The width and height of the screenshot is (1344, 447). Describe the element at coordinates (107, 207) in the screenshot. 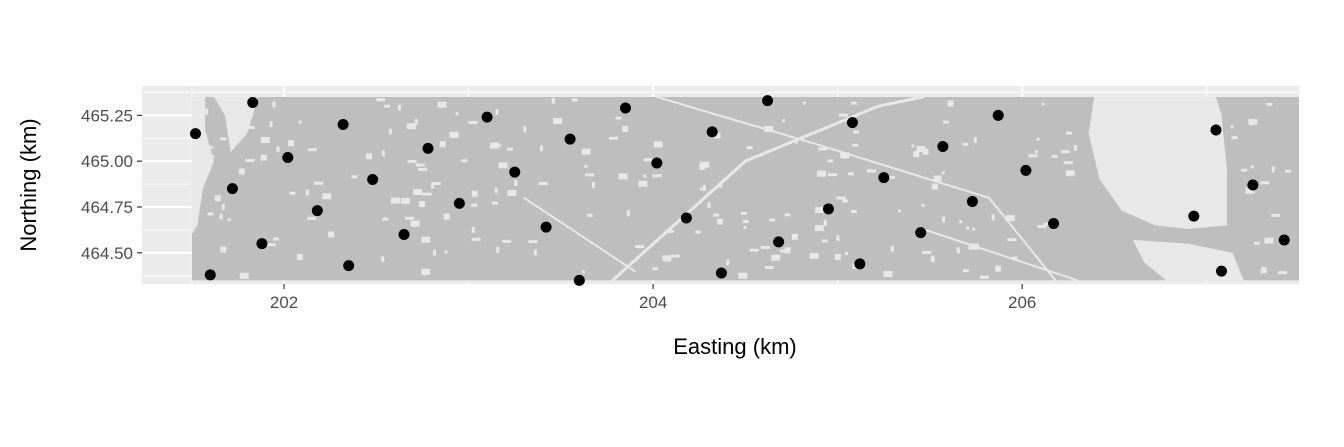

I see `y-tick-label: 464.75` at that location.